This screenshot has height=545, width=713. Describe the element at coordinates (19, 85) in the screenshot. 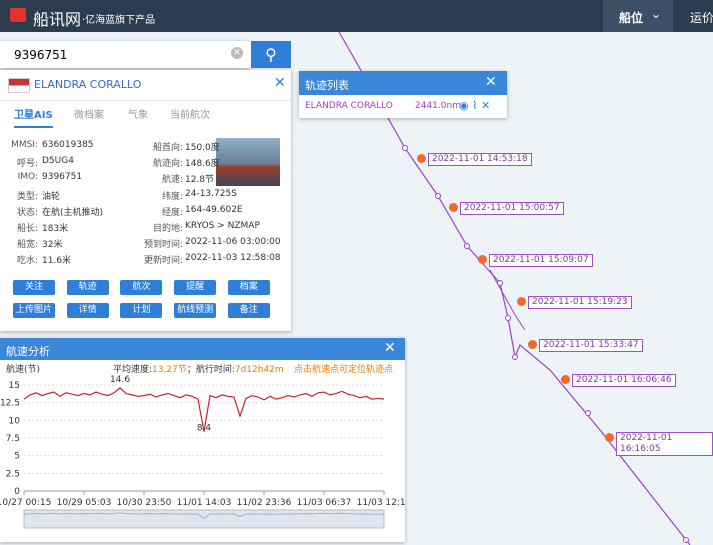

I see `flag` at that location.